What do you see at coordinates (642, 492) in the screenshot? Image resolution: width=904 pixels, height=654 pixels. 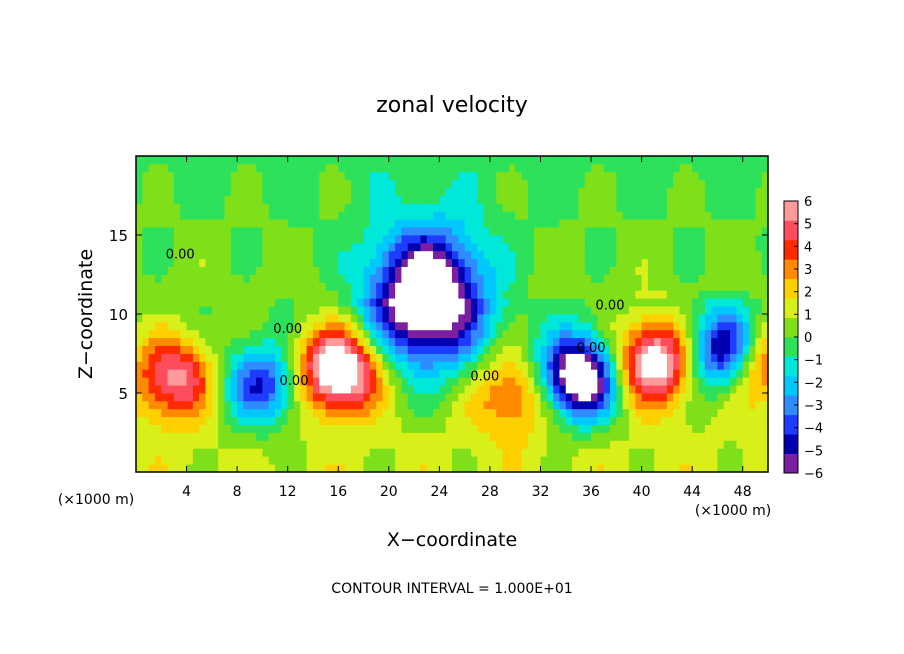 I see `x-tick-label: 40` at bounding box center [642, 492].